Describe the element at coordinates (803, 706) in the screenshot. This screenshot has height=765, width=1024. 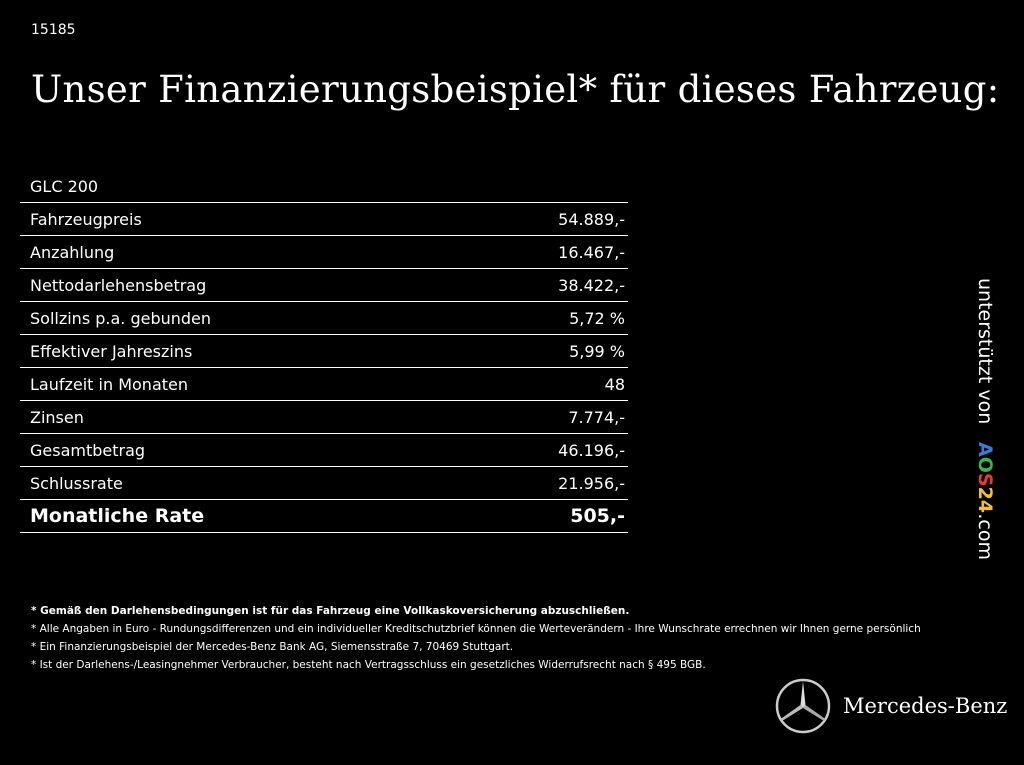
I see `mercedes-star-icon` at that location.